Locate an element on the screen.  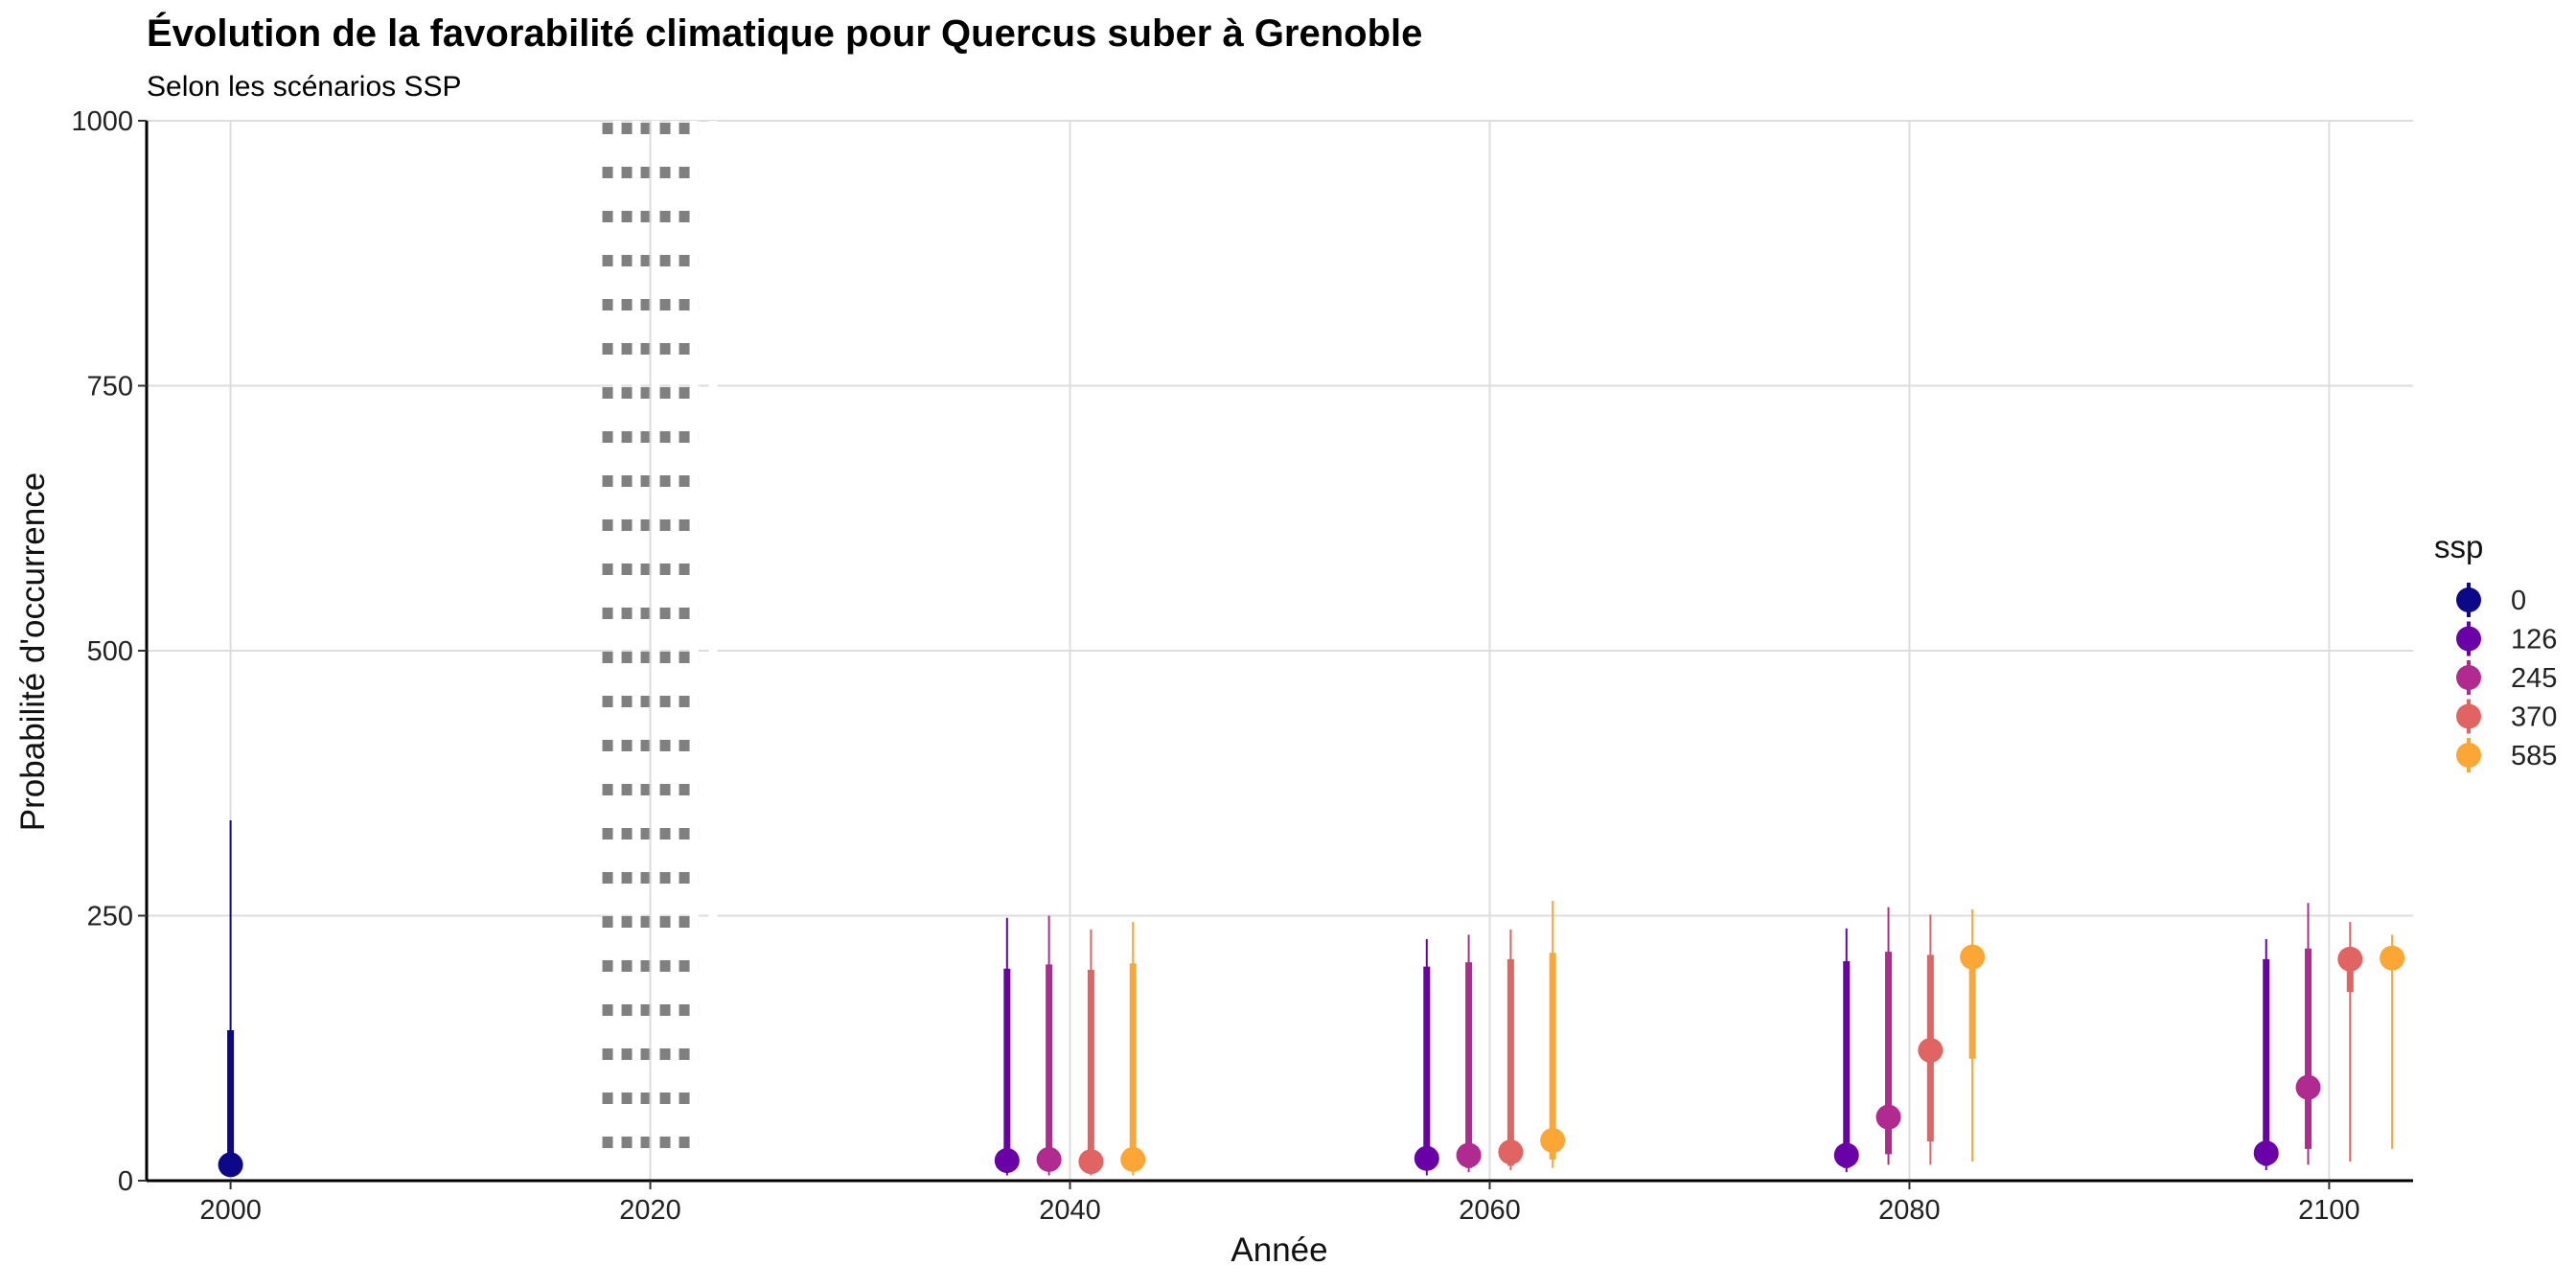
legend-label: 370 is located at coordinates (2534, 717).